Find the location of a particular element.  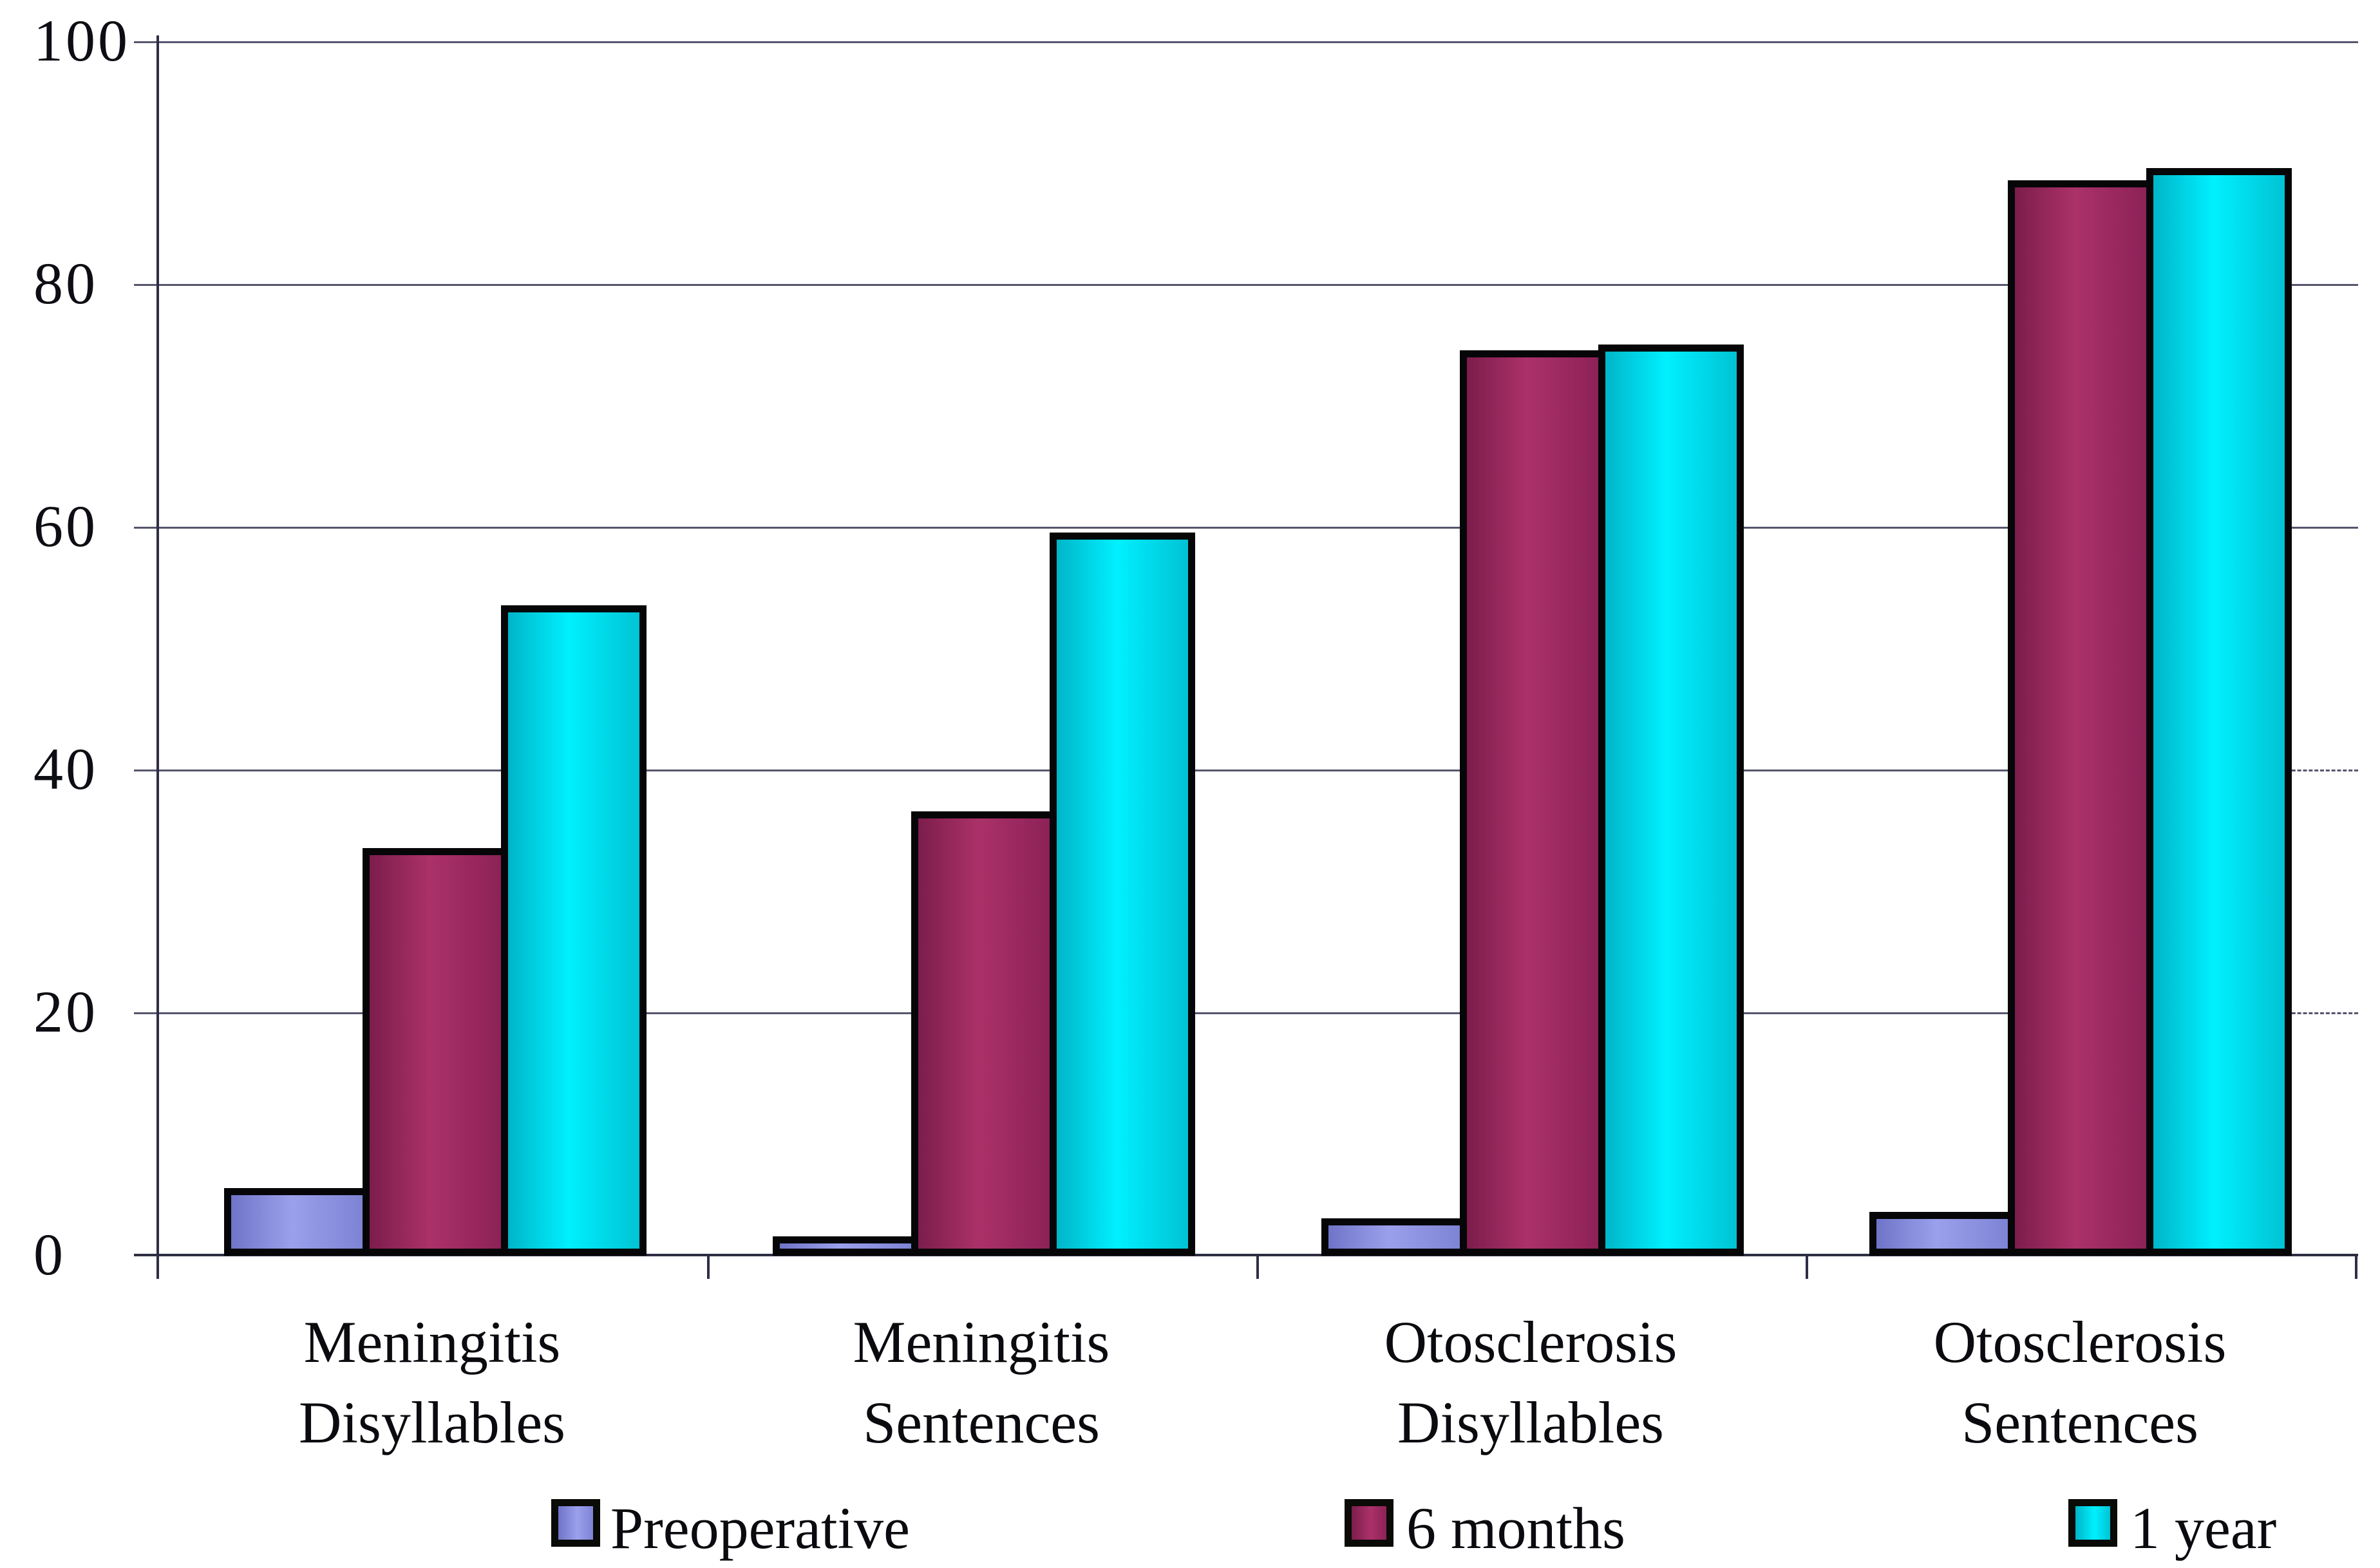

bar-6-months-meningitis-disyllables is located at coordinates (436, 1052).